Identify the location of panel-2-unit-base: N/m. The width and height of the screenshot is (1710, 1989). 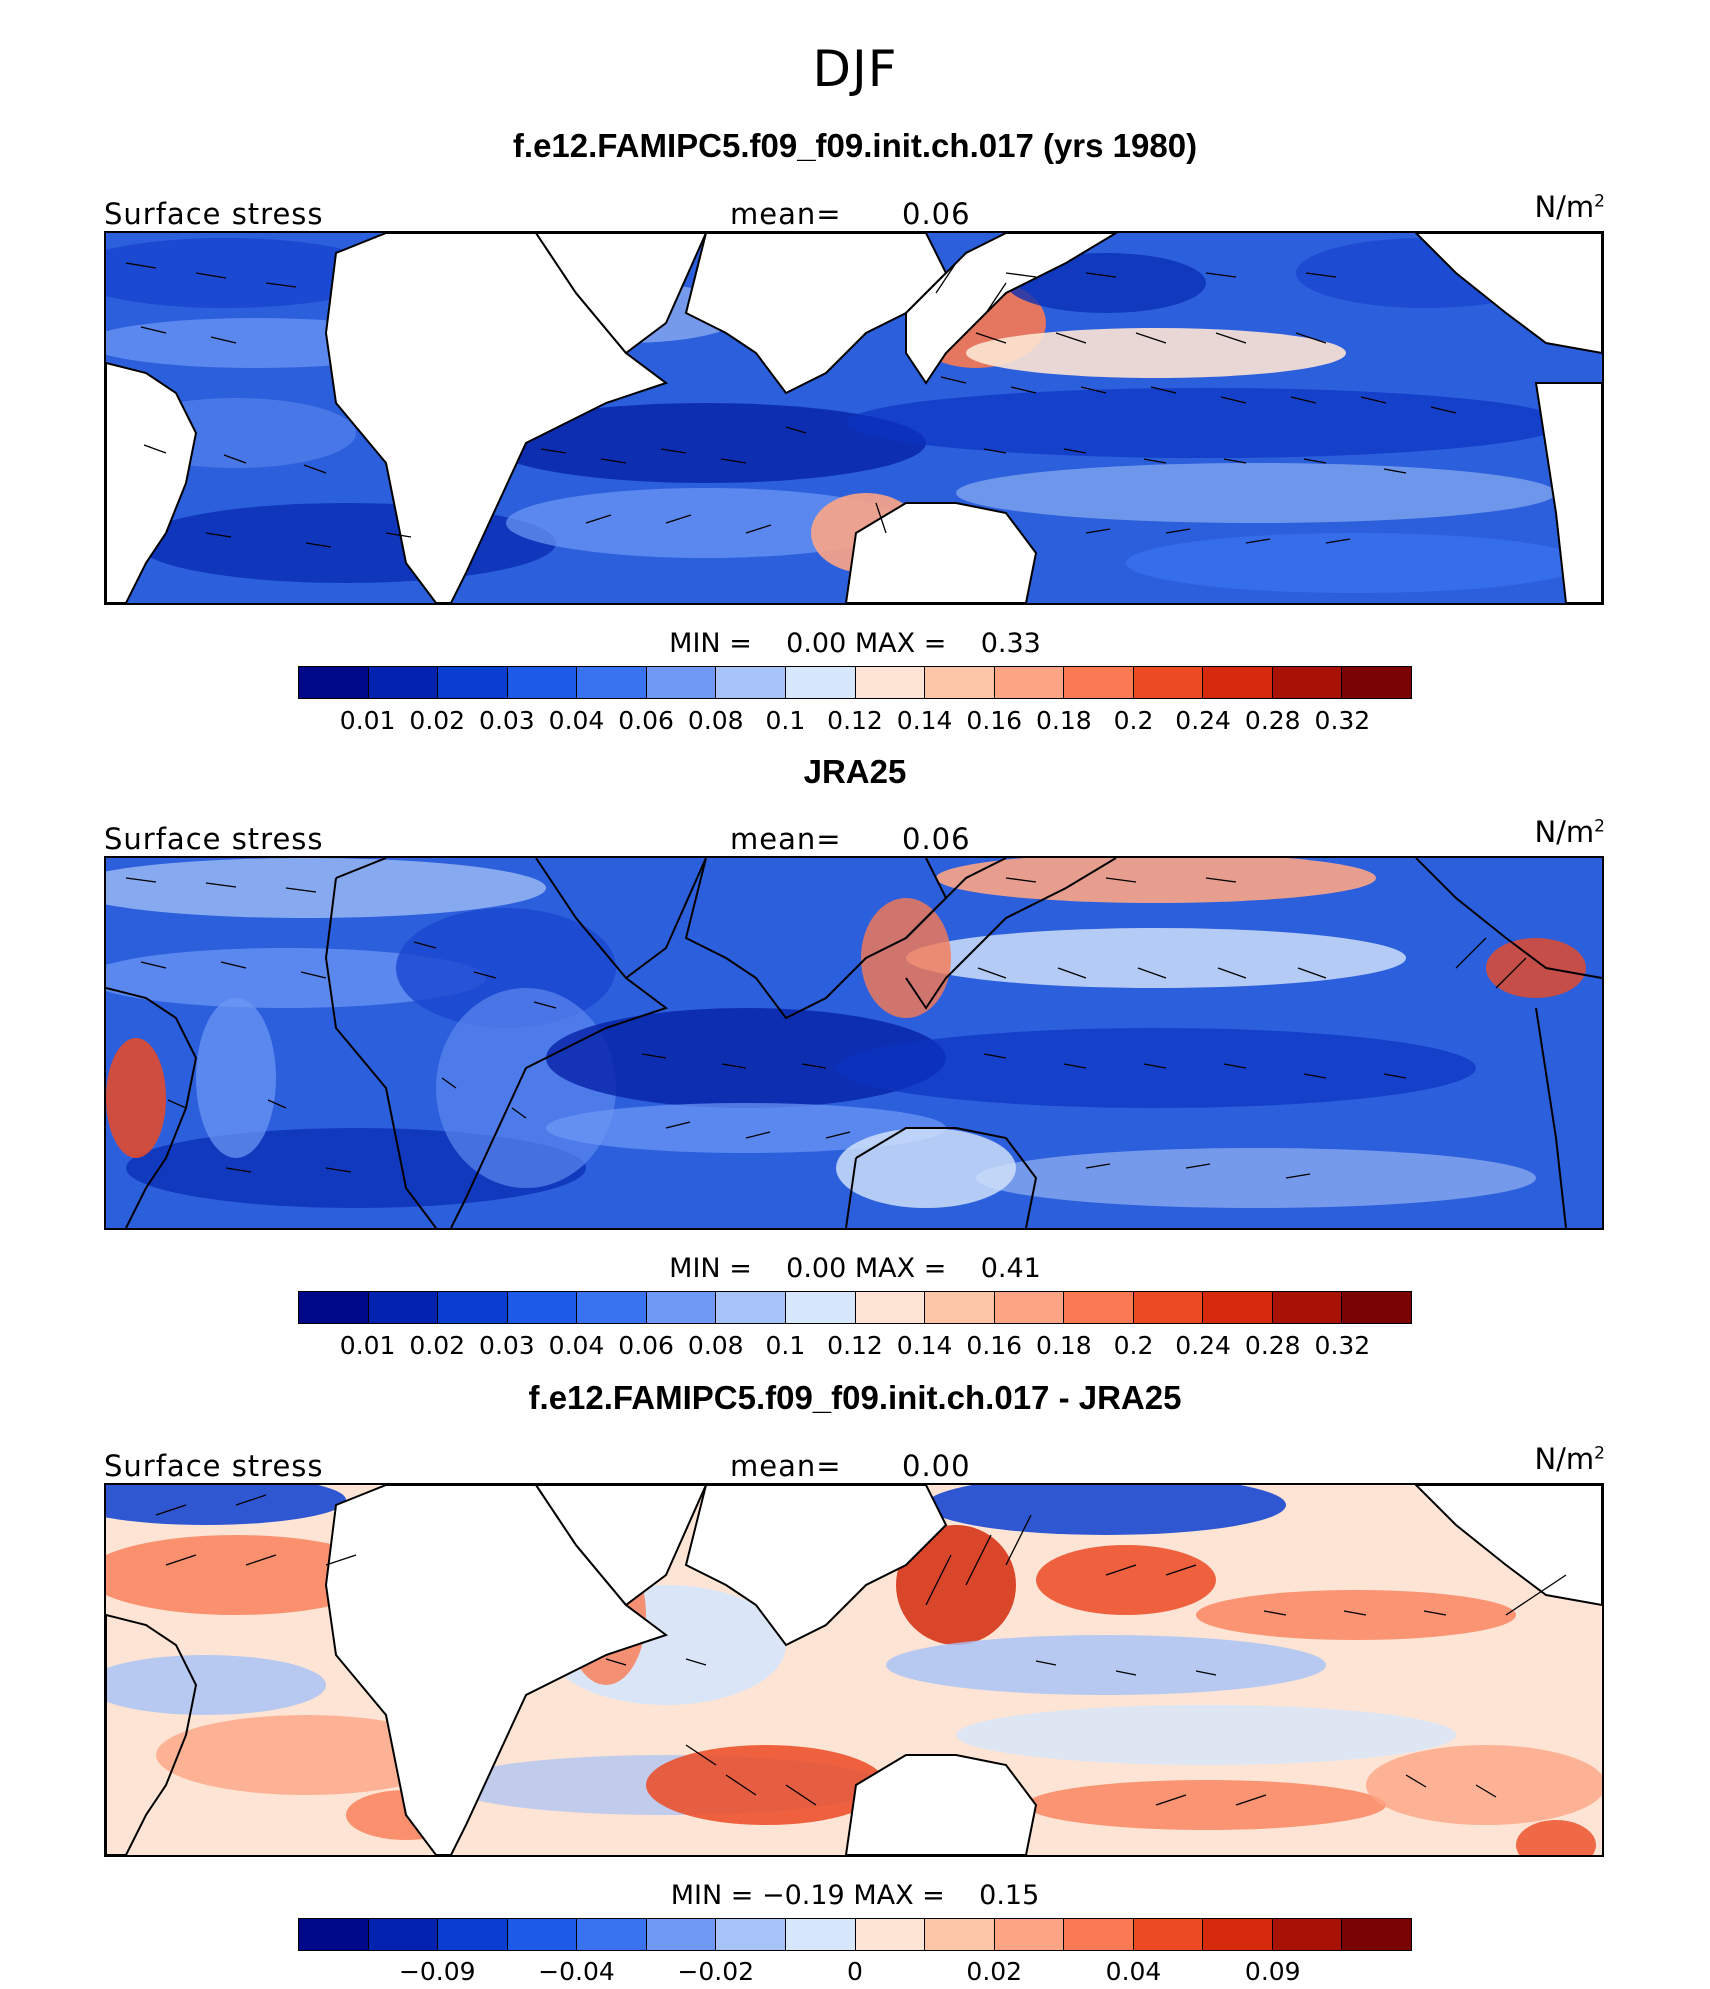
(1564, 832).